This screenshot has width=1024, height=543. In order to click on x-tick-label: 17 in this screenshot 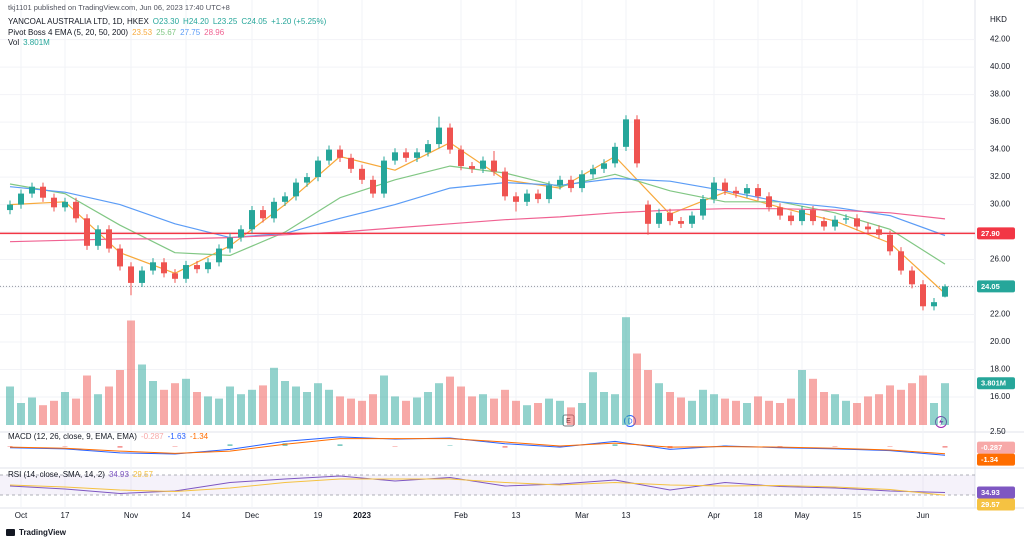, I will do `click(65, 515)`.